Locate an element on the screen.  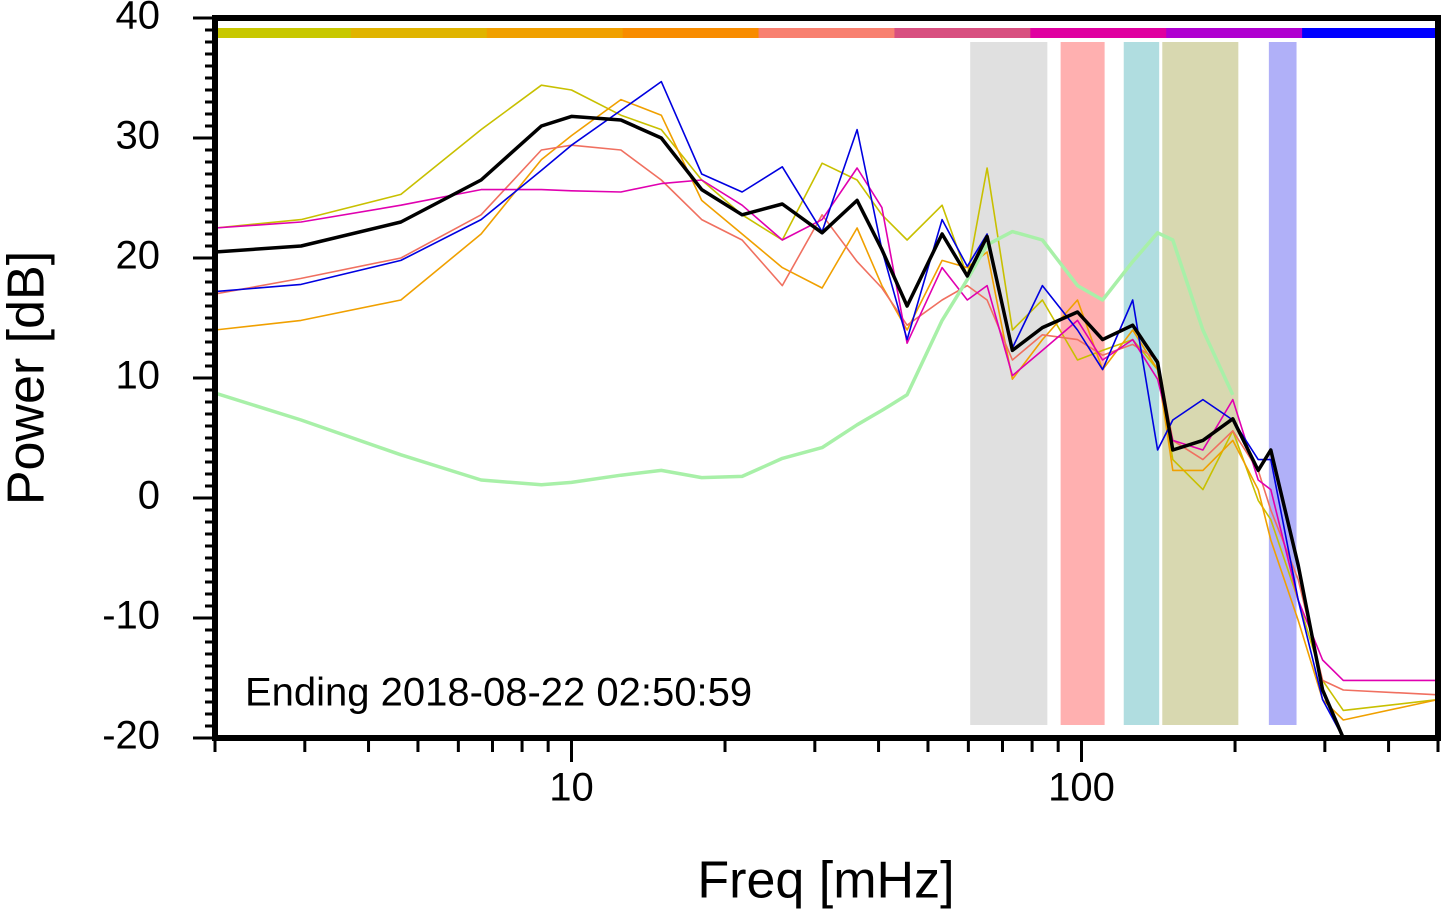
annotation: Ending 2018-08-22 02:50:59 is located at coordinates (498, 693).